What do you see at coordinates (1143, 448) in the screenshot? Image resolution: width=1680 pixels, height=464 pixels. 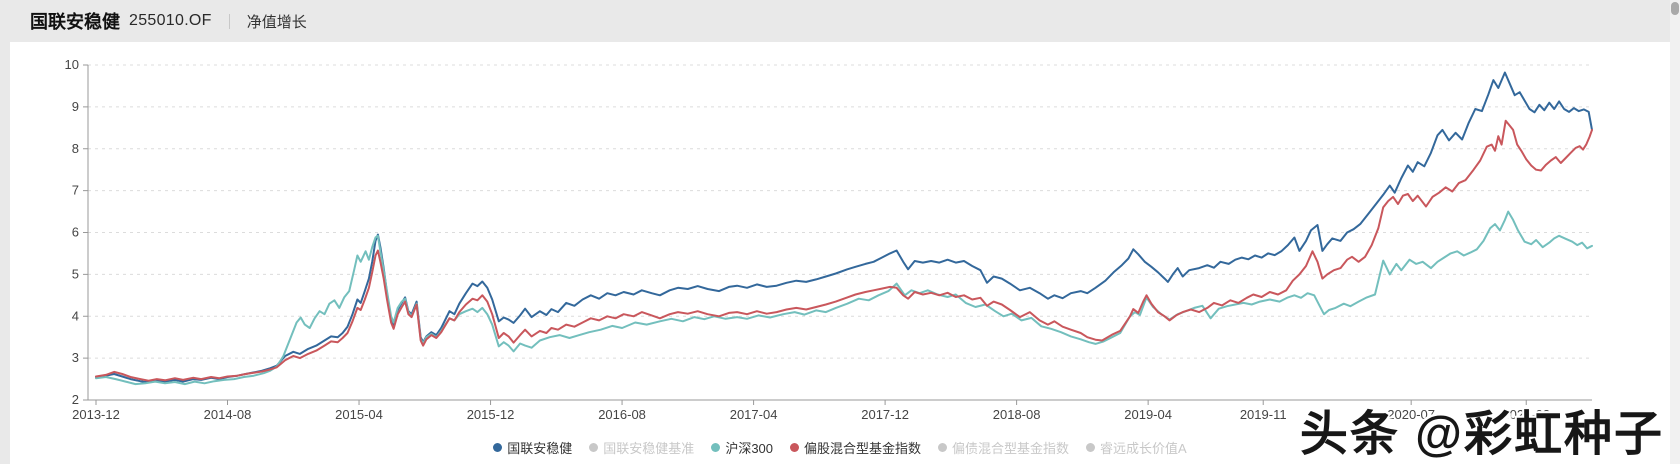 I see `legend-item-label: 睿远成长价值A` at bounding box center [1143, 448].